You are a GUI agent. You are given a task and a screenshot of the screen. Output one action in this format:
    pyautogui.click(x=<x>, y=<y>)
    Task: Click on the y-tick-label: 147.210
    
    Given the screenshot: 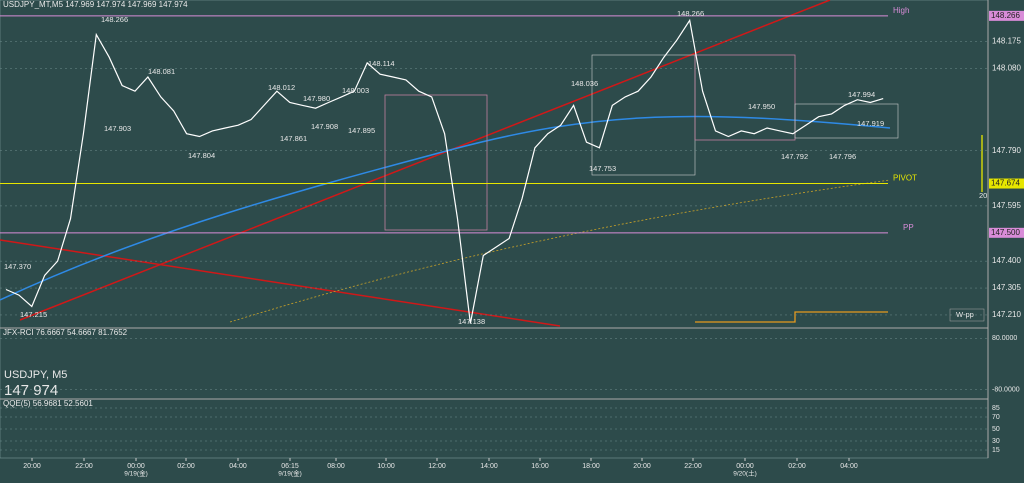 What is the action you would take?
    pyautogui.click(x=1006, y=314)
    